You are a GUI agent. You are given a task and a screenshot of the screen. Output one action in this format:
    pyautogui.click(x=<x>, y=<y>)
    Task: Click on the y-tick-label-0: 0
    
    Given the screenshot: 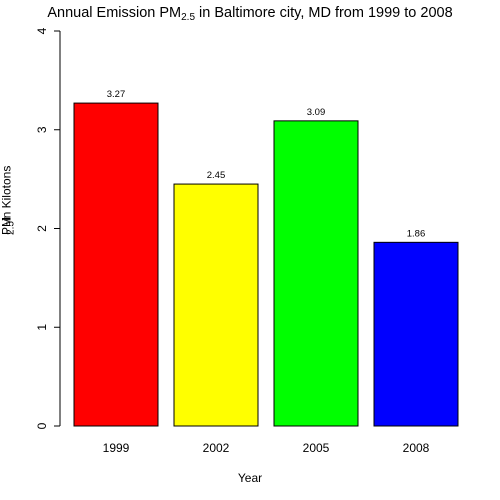 What is the action you would take?
    pyautogui.click(x=42, y=425)
    